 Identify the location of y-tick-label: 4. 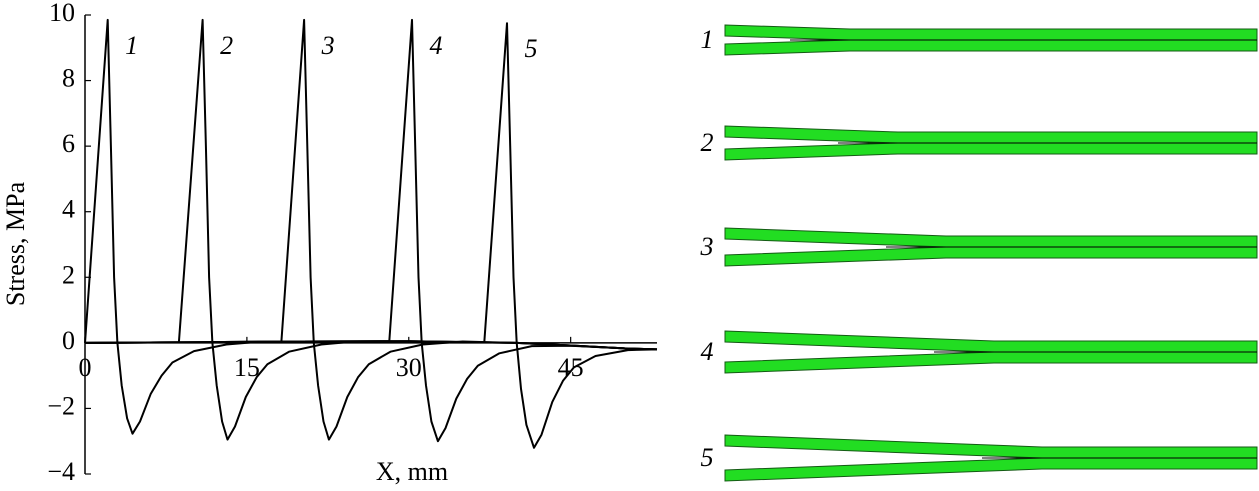
(68, 209).